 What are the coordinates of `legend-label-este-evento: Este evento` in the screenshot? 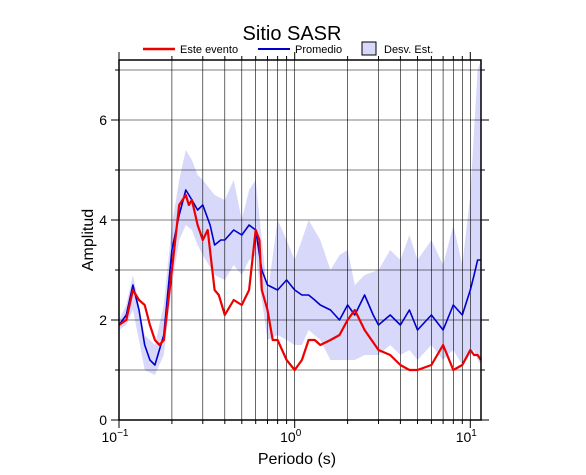 It's located at (209, 50).